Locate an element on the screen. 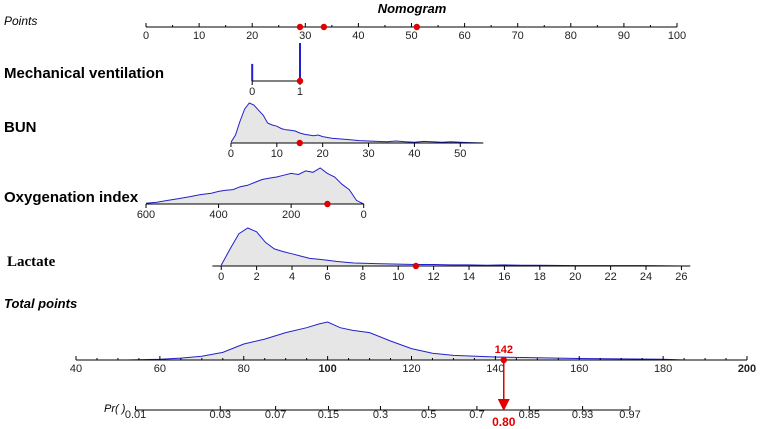  variable-bun-tick-label: 0 is located at coordinates (231, 154).